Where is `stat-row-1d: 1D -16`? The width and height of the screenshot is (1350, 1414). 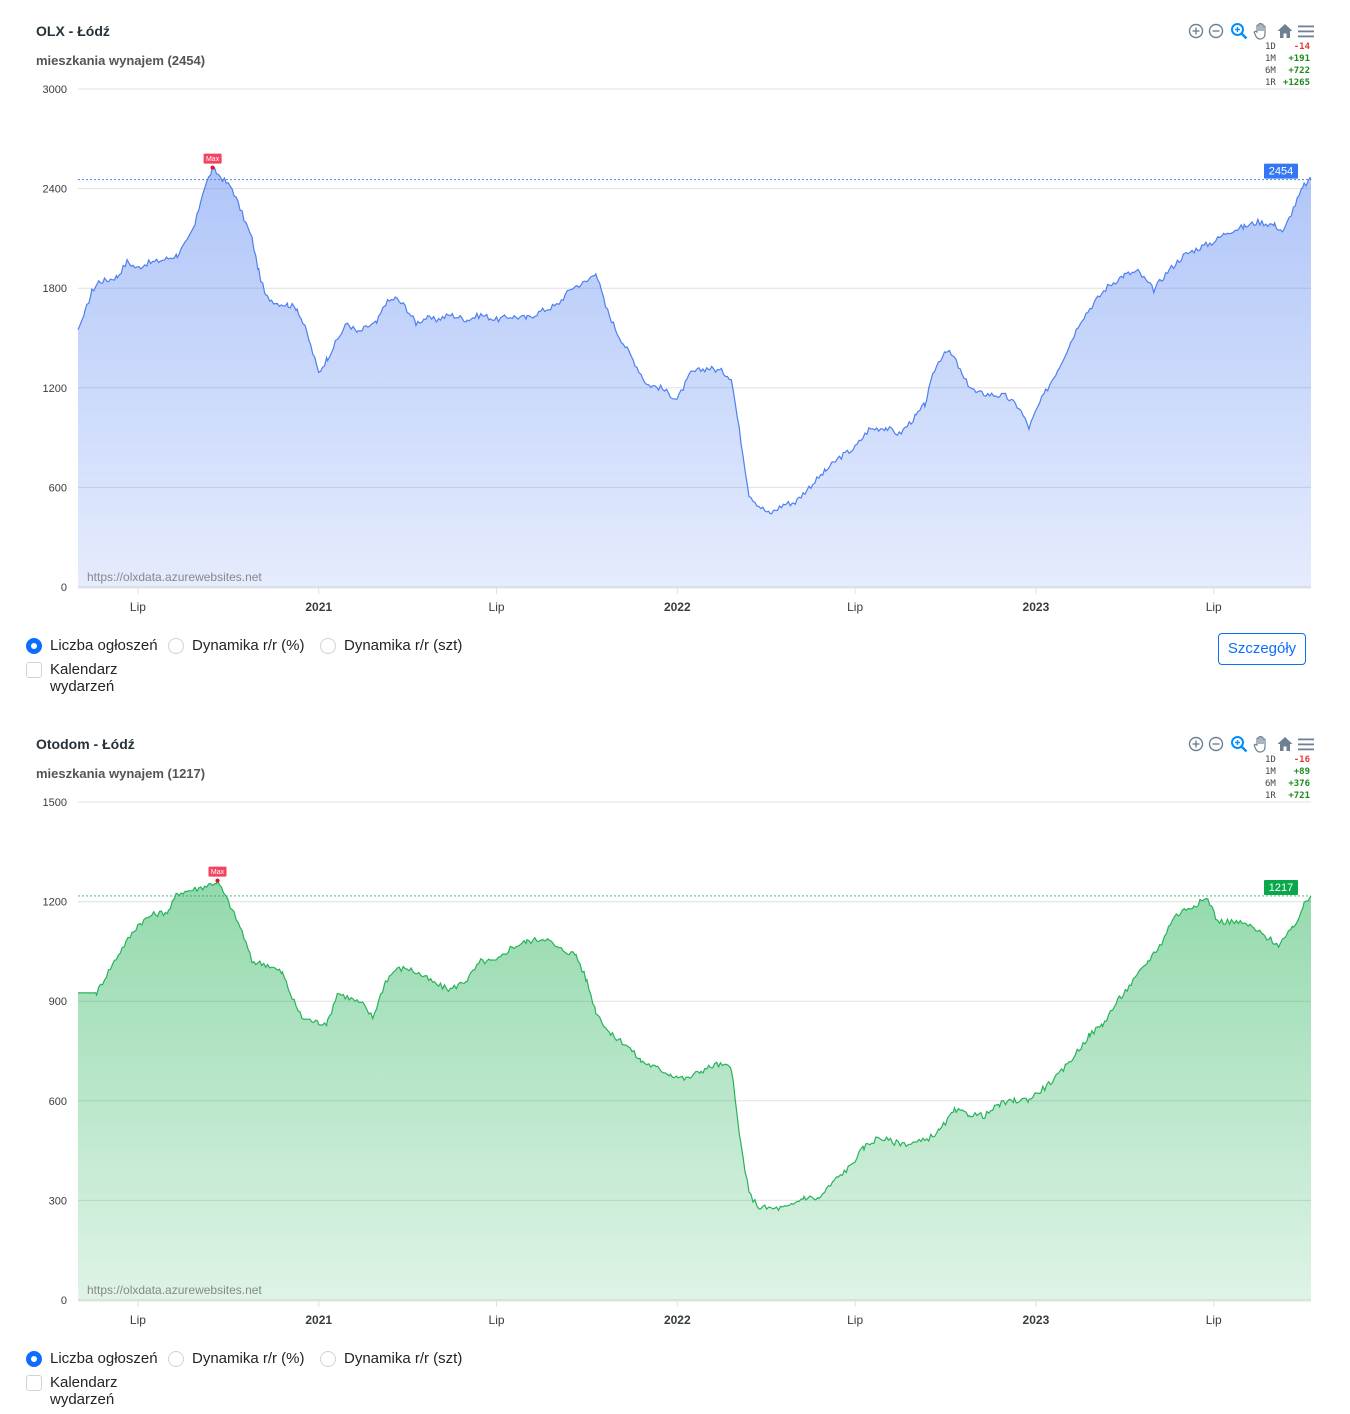 stat-row-1d: 1D -16 is located at coordinates (1287, 760).